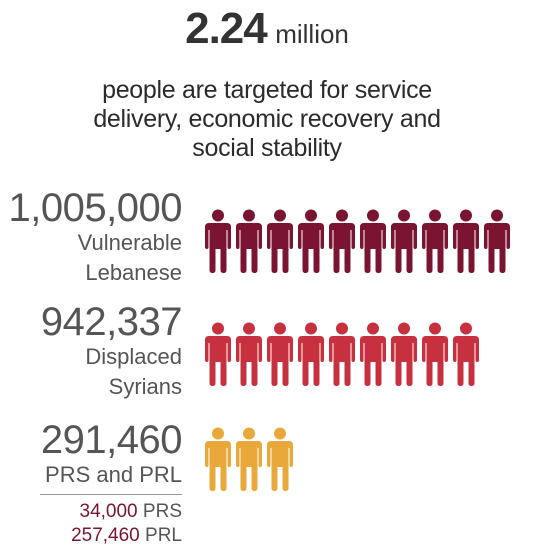  Describe the element at coordinates (129, 242) in the screenshot. I see `lebanese-label-line1: Vulnerable` at that location.